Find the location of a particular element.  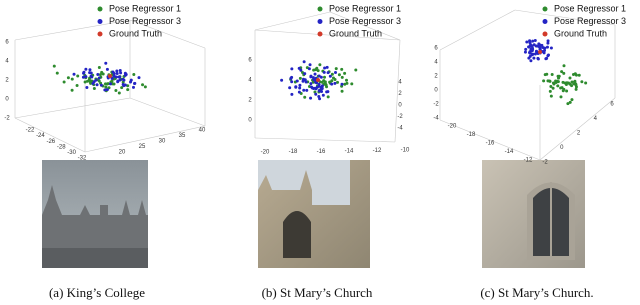

caption: (a) King’s College is located at coordinates (97, 292).